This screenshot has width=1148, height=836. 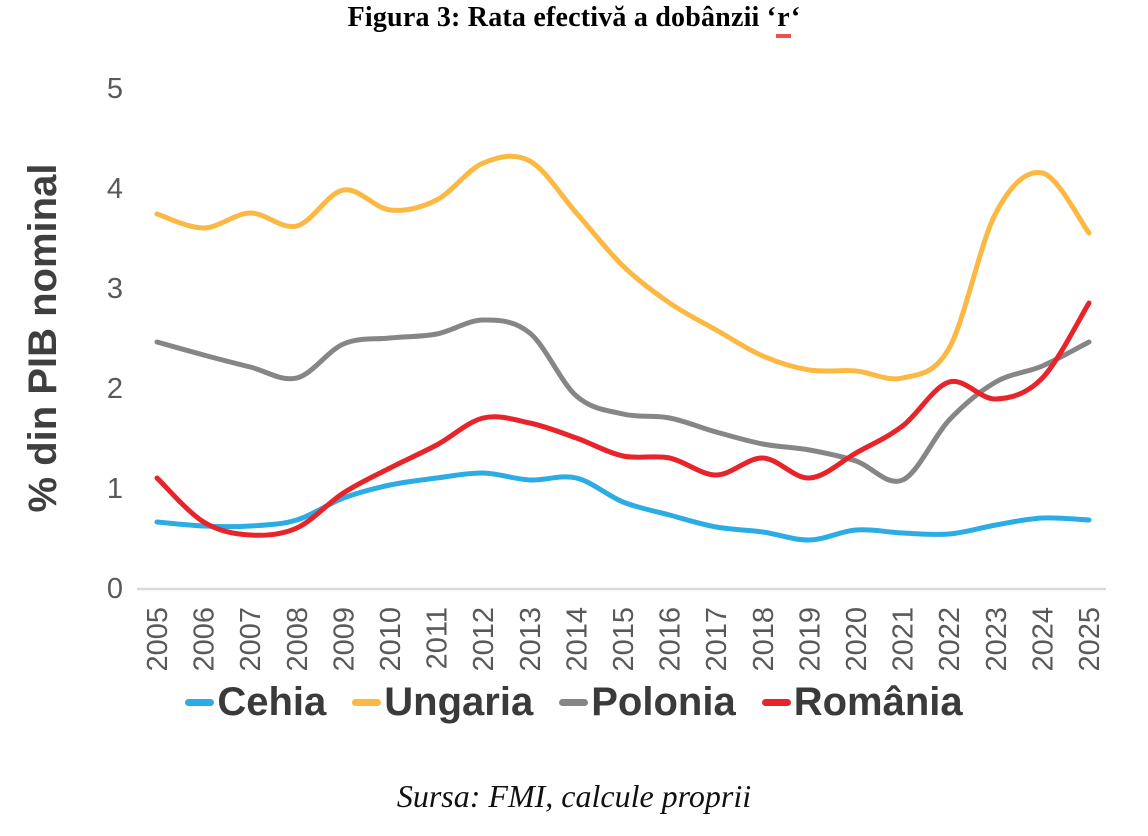 I want to click on figure-title-suffix: ‘, so click(x=795, y=17).